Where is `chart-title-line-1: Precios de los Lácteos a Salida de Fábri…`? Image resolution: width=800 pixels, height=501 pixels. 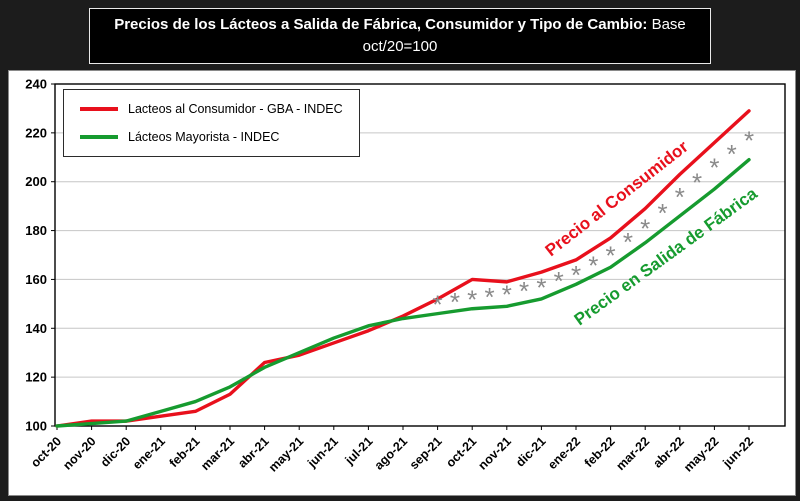 chart-title-line-1: Precios de los Lácteos a Salida de Fábri… is located at coordinates (400, 25).